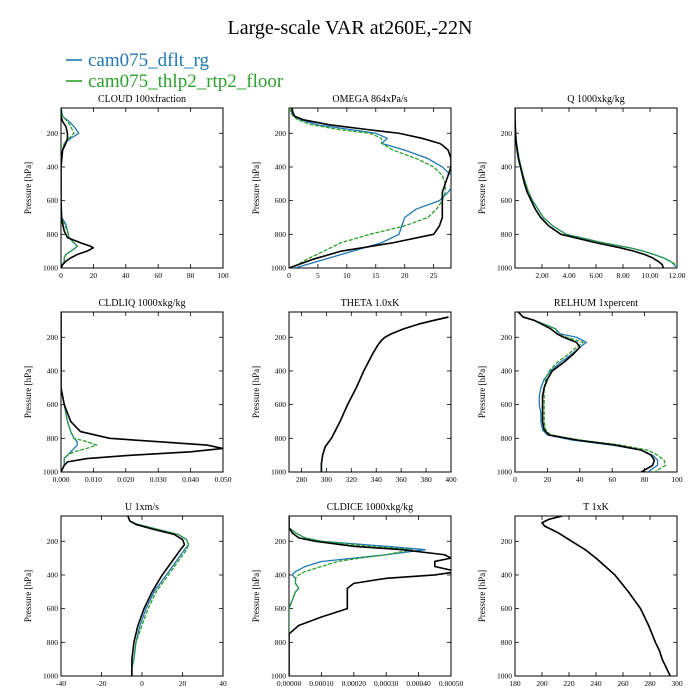  Describe the element at coordinates (142, 99) in the screenshot. I see `panel-title: CLOUD 100xfraction` at that location.